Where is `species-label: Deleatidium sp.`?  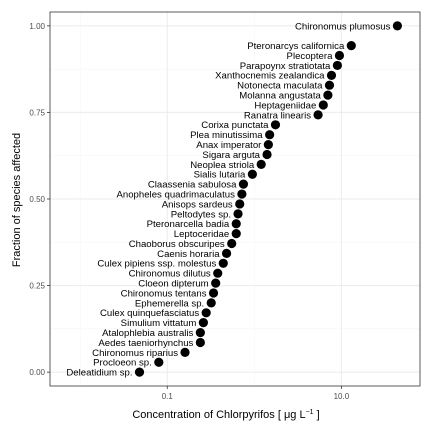
species-label: Deleatidium sp. is located at coordinates (99, 373).